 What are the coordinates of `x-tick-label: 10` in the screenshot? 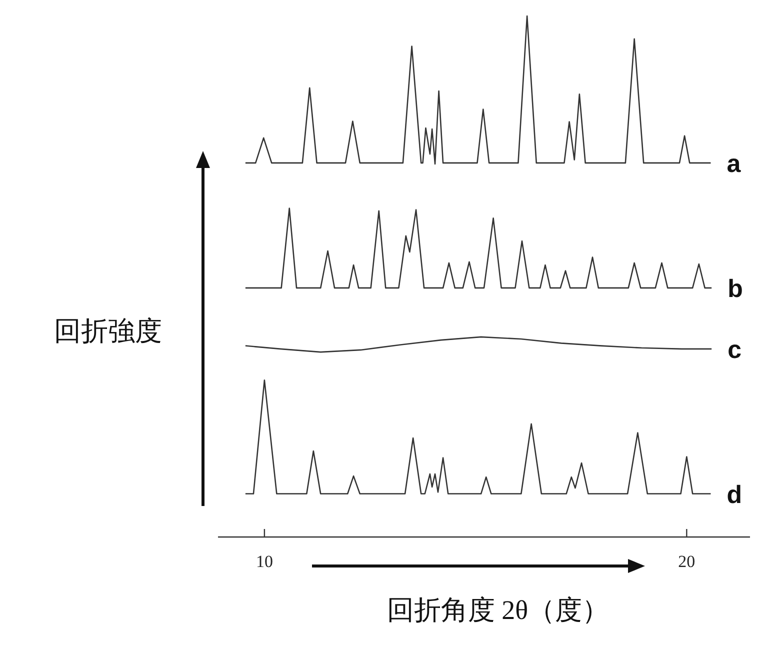 It's located at (264, 561).